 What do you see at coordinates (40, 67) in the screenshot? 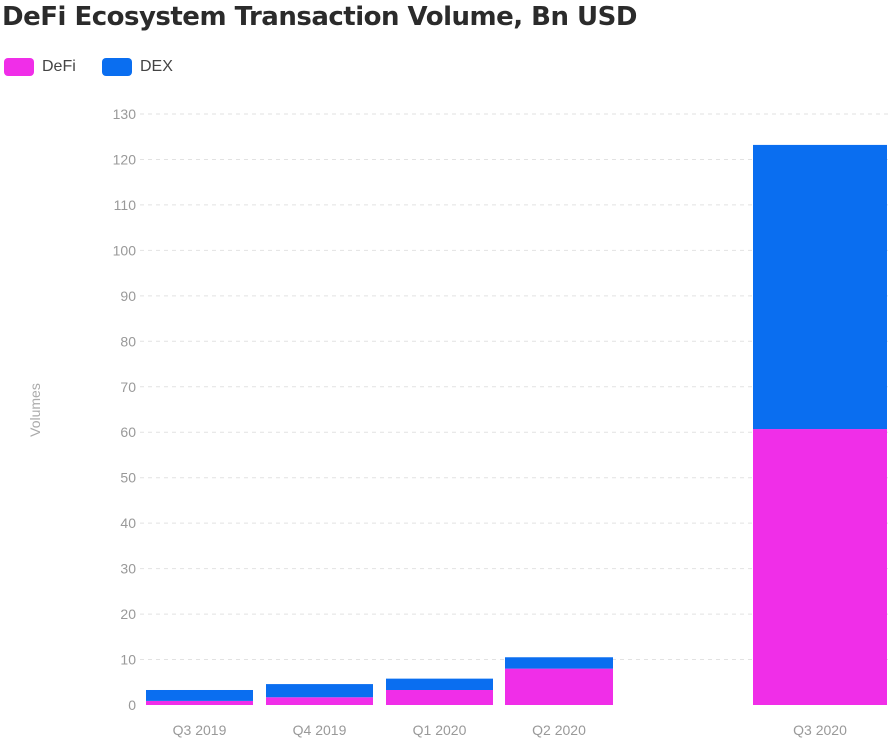
I see `legend-item-defi: DeFi` at bounding box center [40, 67].